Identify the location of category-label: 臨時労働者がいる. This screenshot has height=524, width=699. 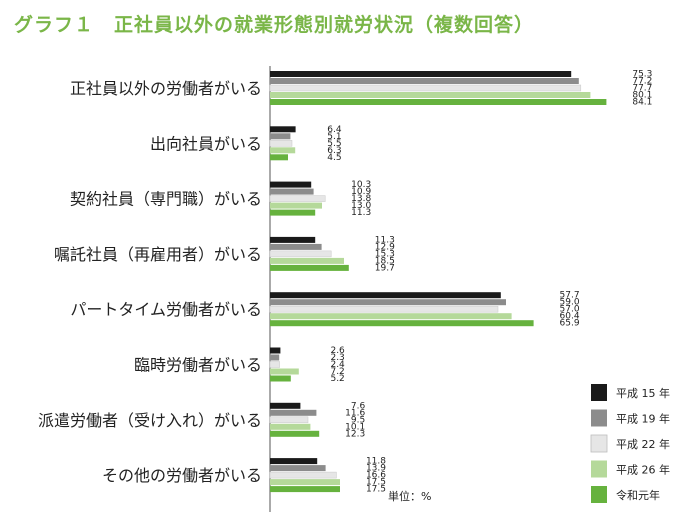
(198, 365).